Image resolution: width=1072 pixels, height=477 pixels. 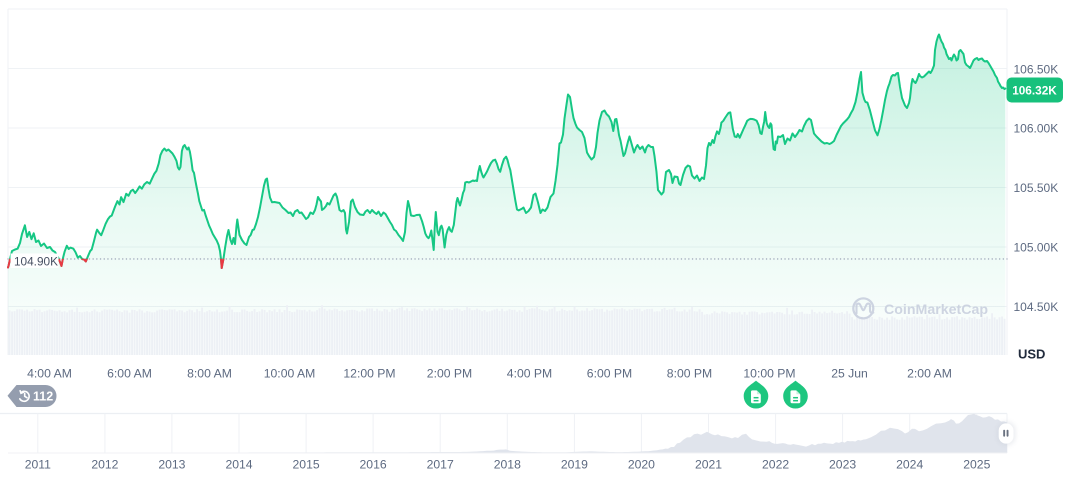 What do you see at coordinates (842, 465) in the screenshot?
I see `svg-text: 2023` at bounding box center [842, 465].